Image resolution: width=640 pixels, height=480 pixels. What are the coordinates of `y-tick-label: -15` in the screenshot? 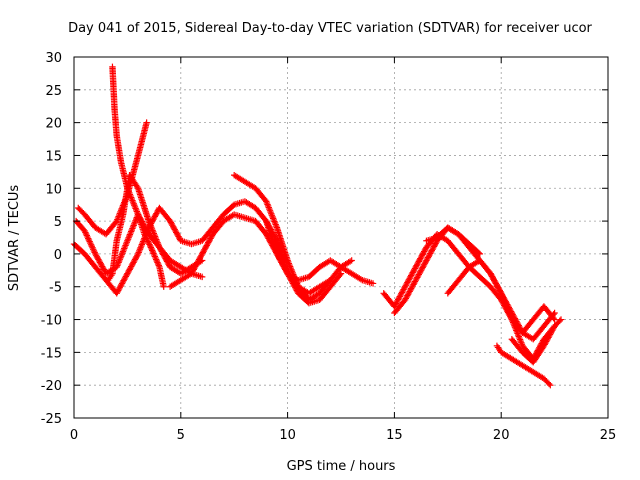 It's located at (51, 353).